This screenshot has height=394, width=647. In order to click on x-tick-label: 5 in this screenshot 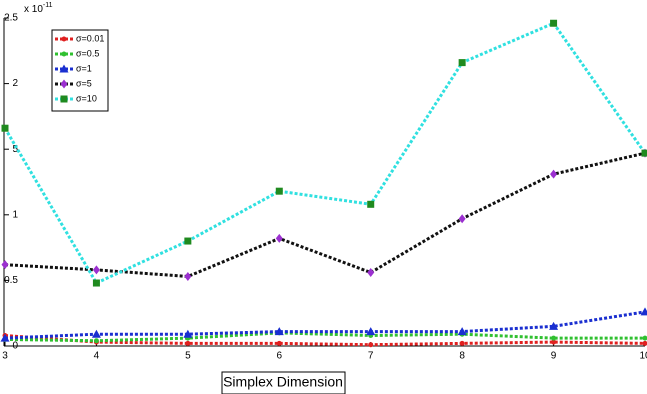, I will do `click(188, 356)`.